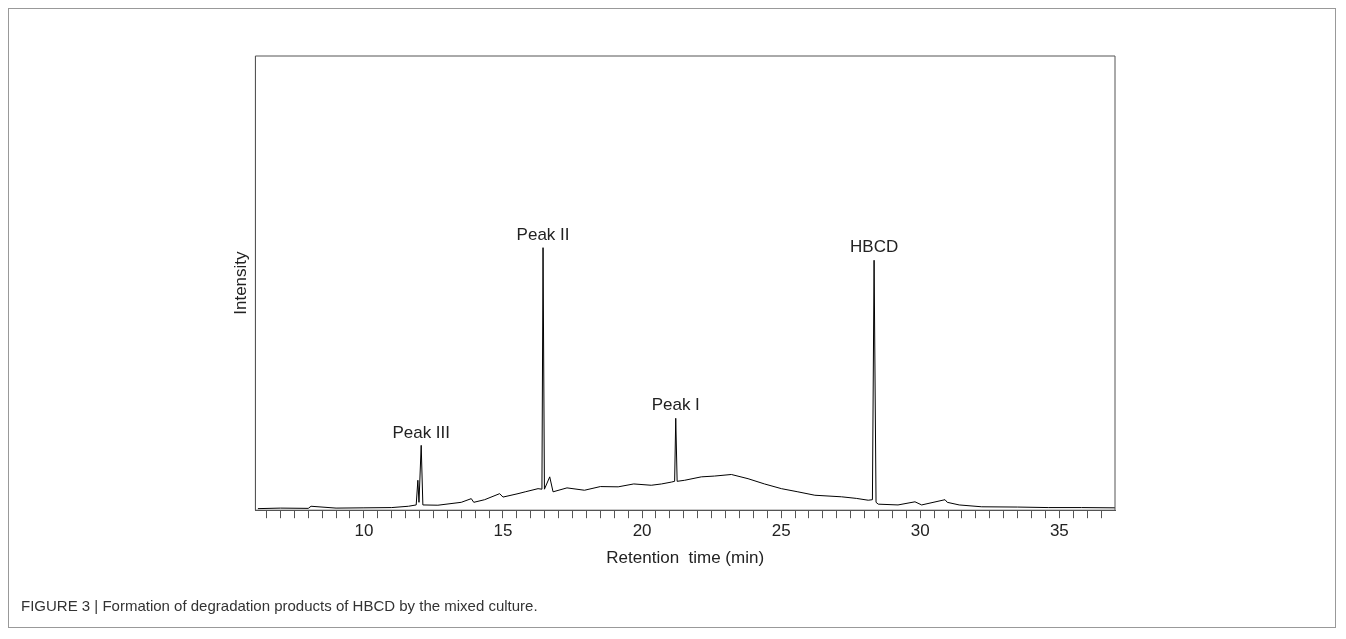 Image resolution: width=1346 pixels, height=639 pixels. Describe the element at coordinates (240, 282) in the screenshot. I see `y-axis-title: Intensity` at that location.